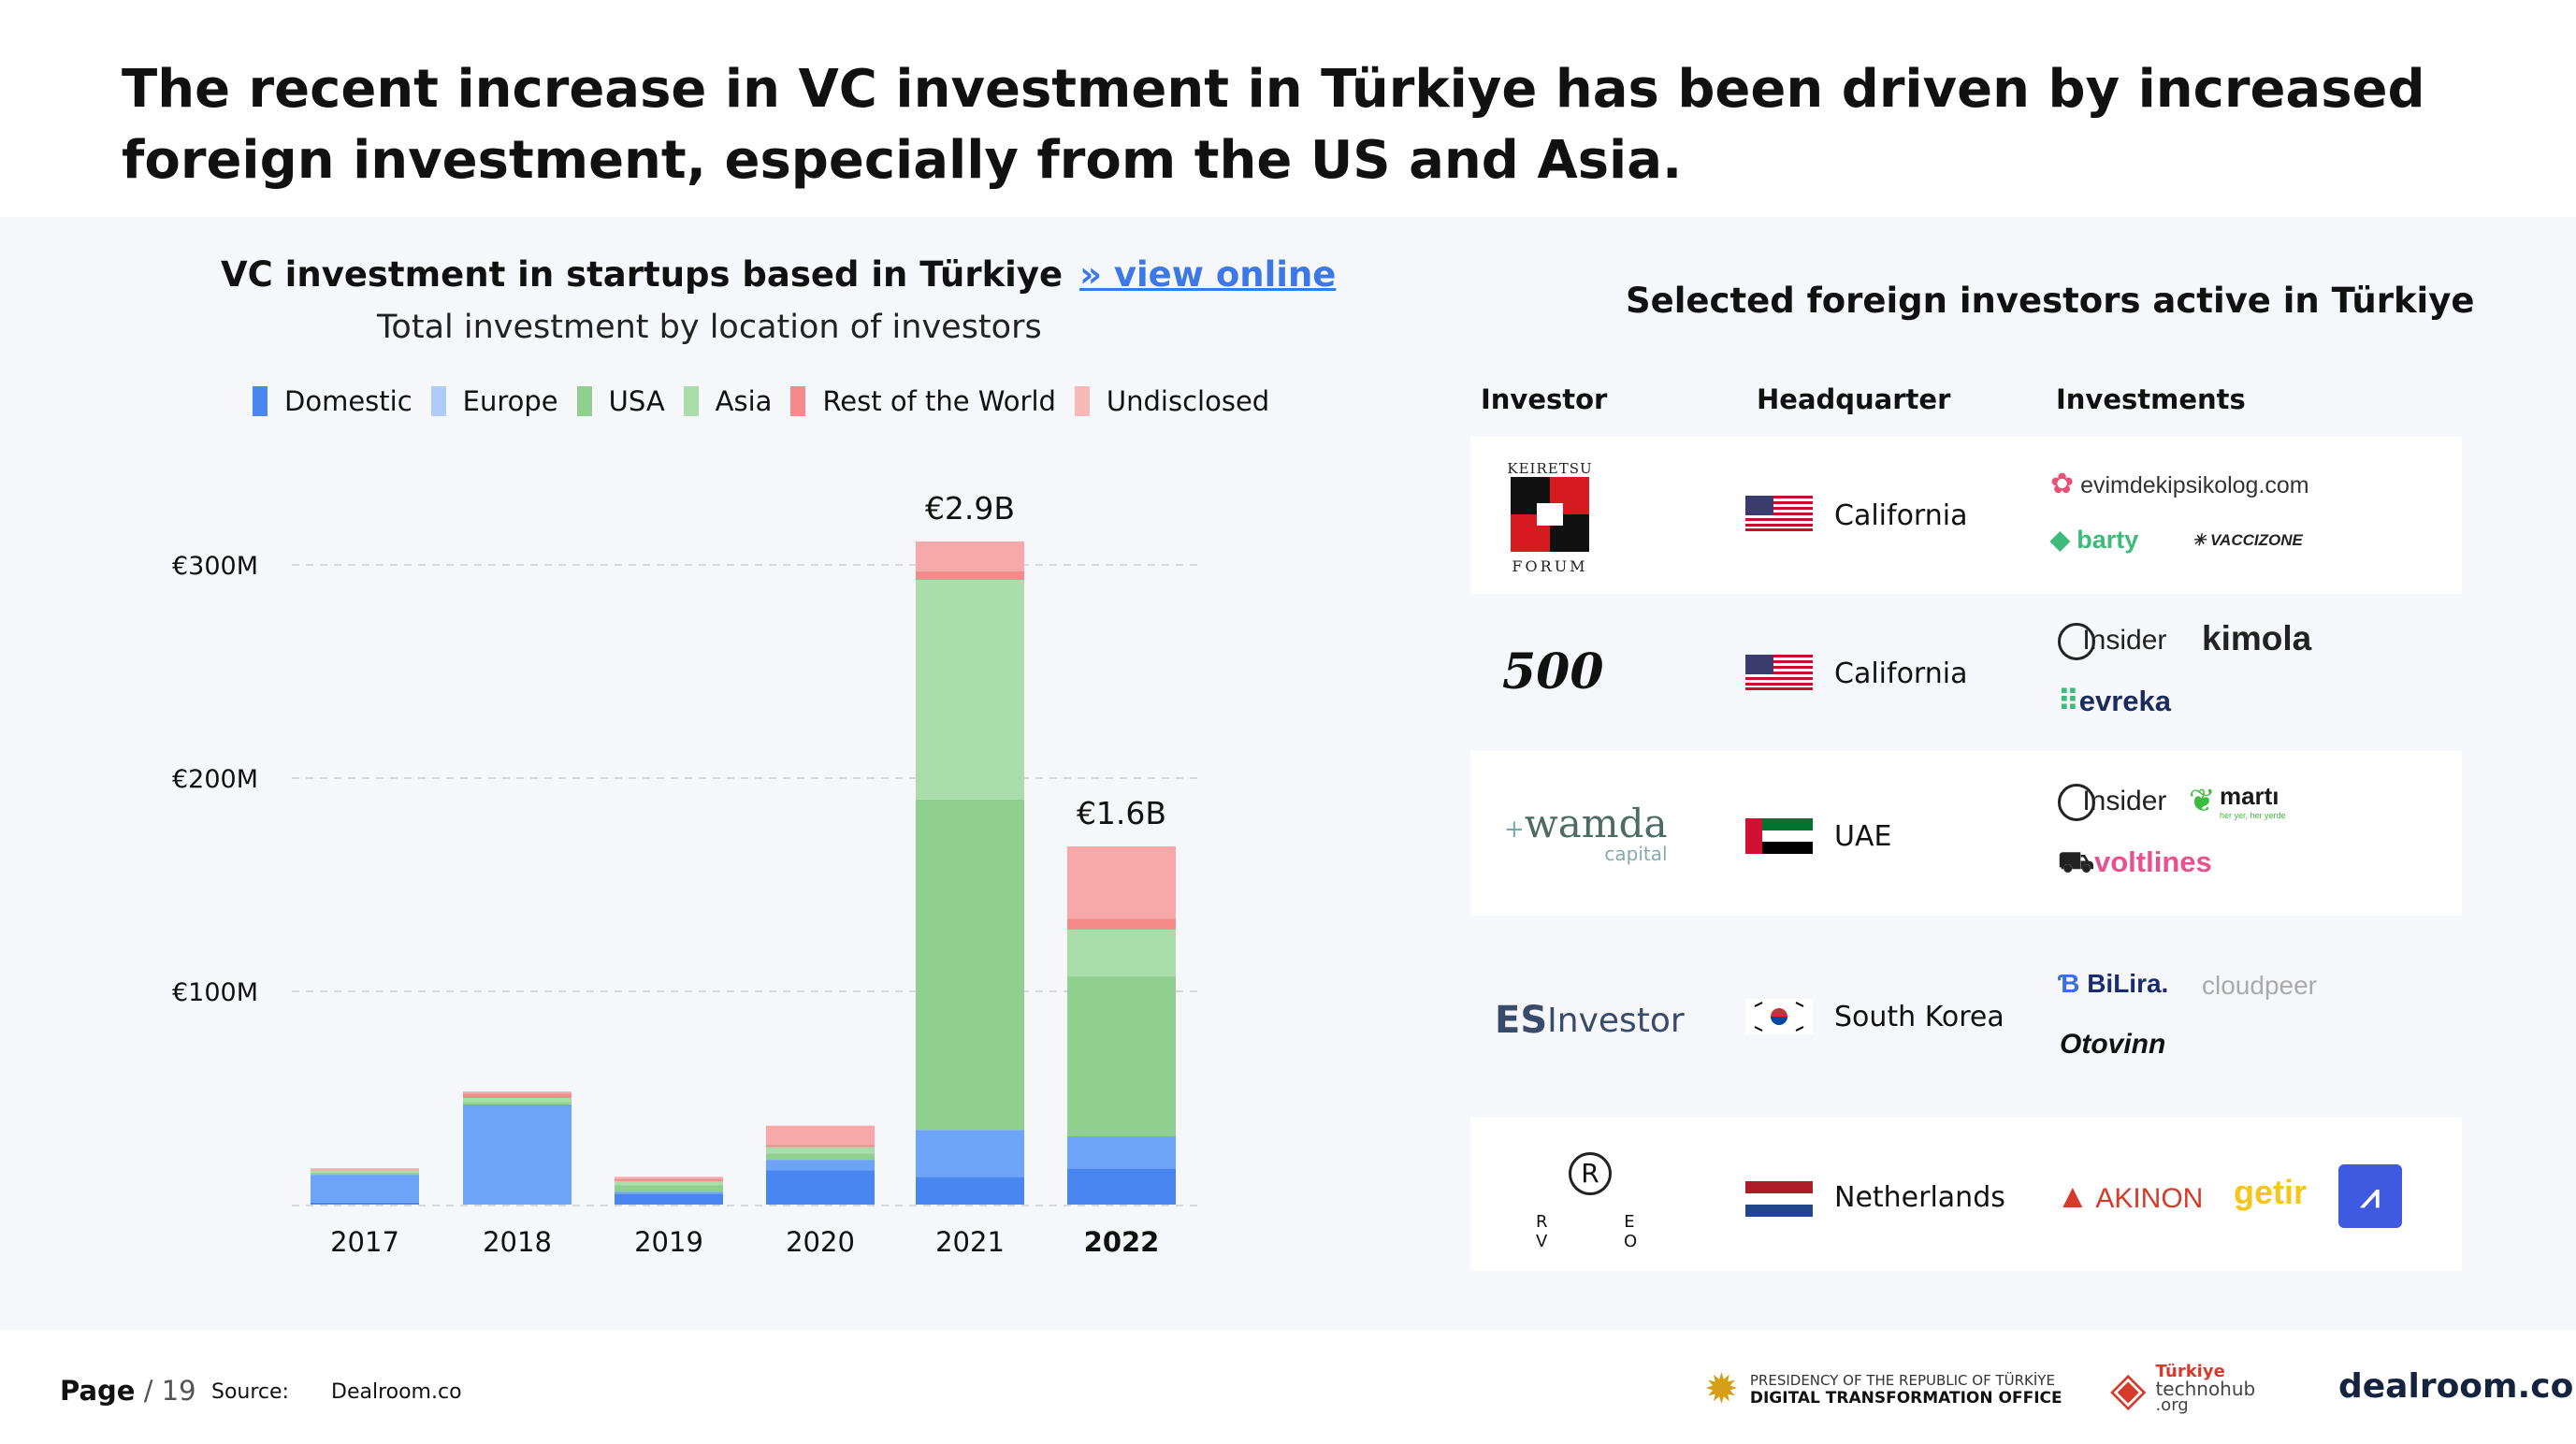  Describe the element at coordinates (620, 401) in the screenshot. I see `legend-item-usa: USA` at that location.